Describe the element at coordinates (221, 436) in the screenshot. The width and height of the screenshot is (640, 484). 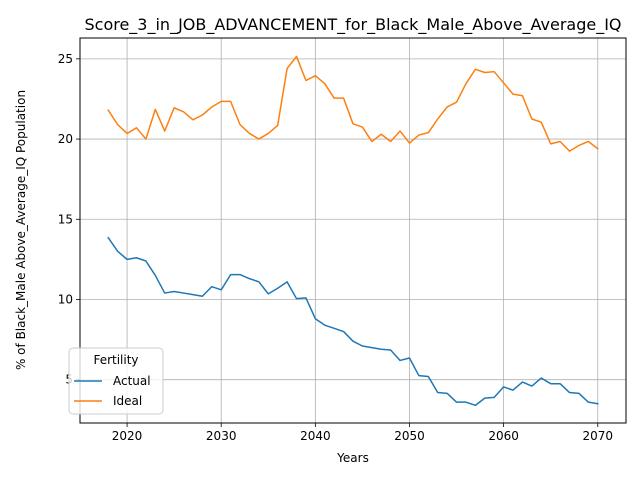
I see `x-tick-label: 2030` at that location.